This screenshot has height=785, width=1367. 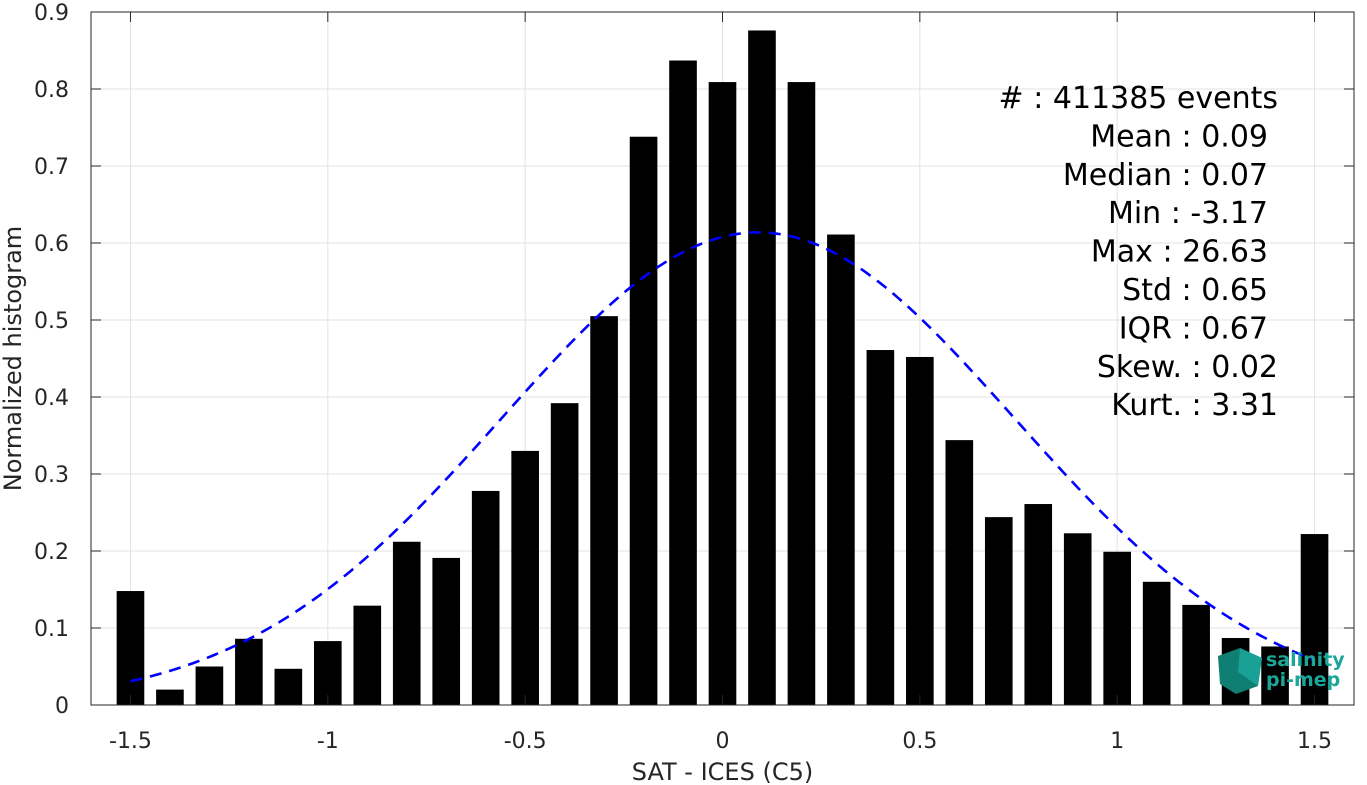 I want to click on y-tick-label: 0.9, so click(x=51, y=13).